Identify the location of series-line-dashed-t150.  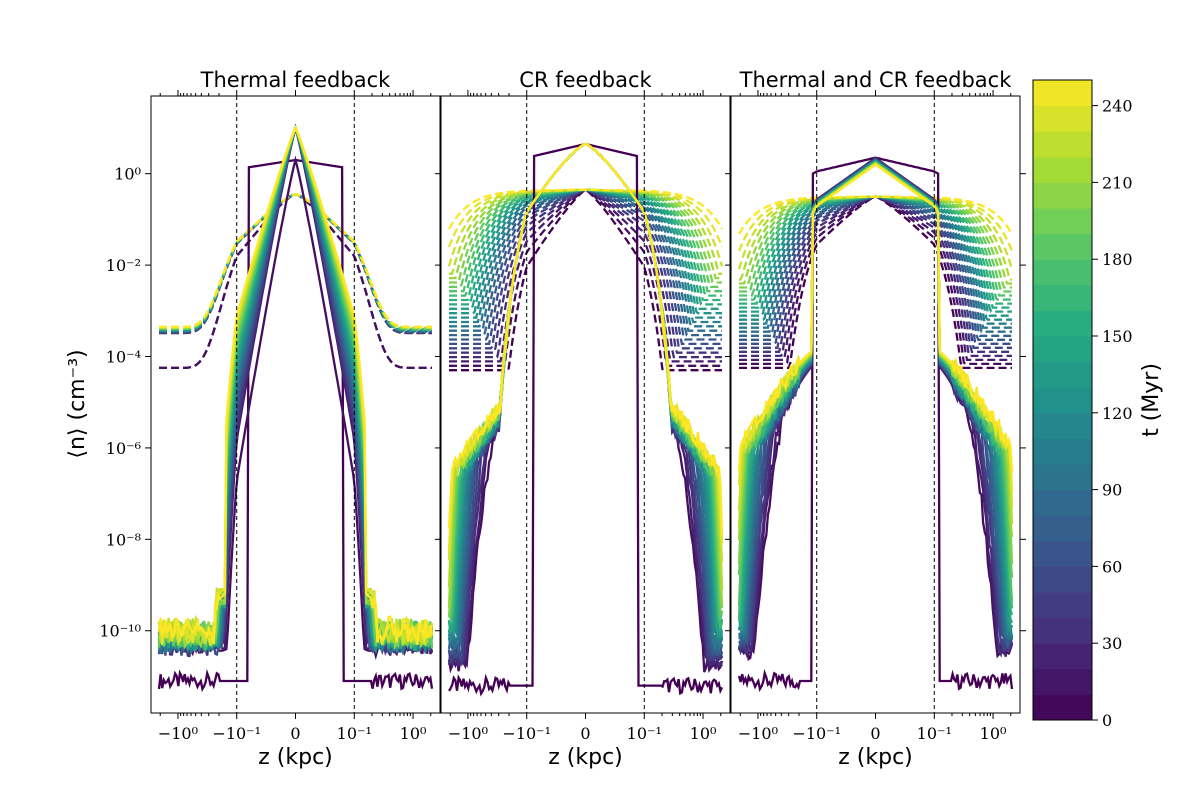
(875, 252).